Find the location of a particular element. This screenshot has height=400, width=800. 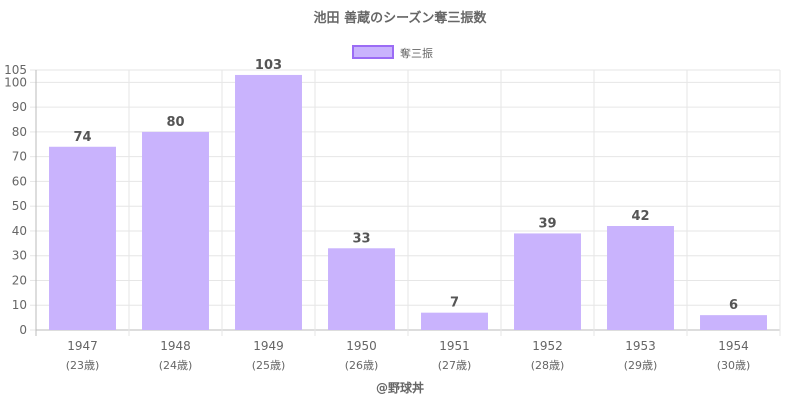

y-tick-label: 10 is located at coordinates (19, 305).